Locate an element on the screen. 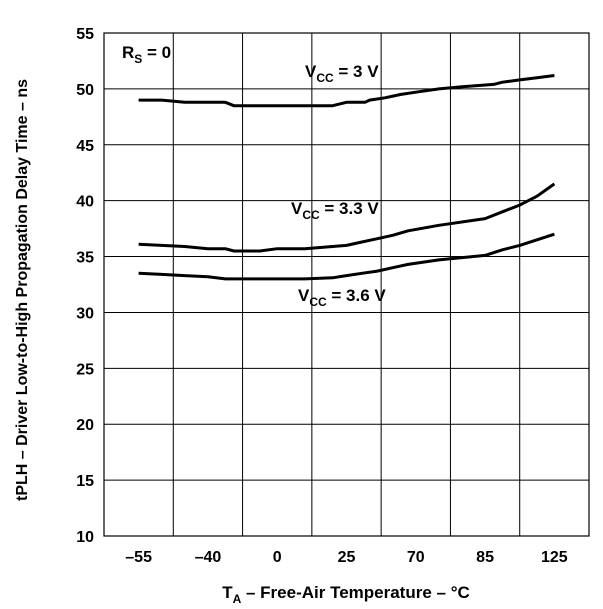 The width and height of the screenshot is (603, 609). y-tick-label: 45 is located at coordinates (85, 146).